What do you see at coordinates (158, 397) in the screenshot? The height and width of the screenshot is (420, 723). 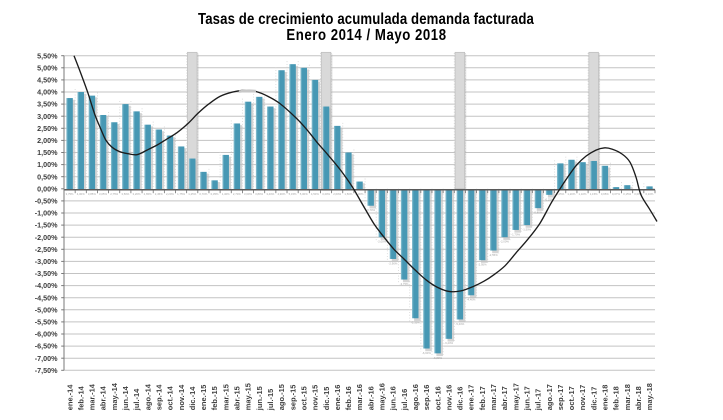 I see `svg-text: sep.-14` at bounding box center [158, 397].